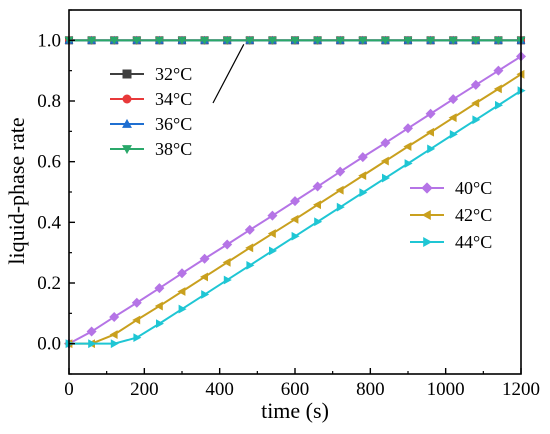 The height and width of the screenshot is (434, 550). I want to click on y-tick-label: 0.6, so click(49, 162).